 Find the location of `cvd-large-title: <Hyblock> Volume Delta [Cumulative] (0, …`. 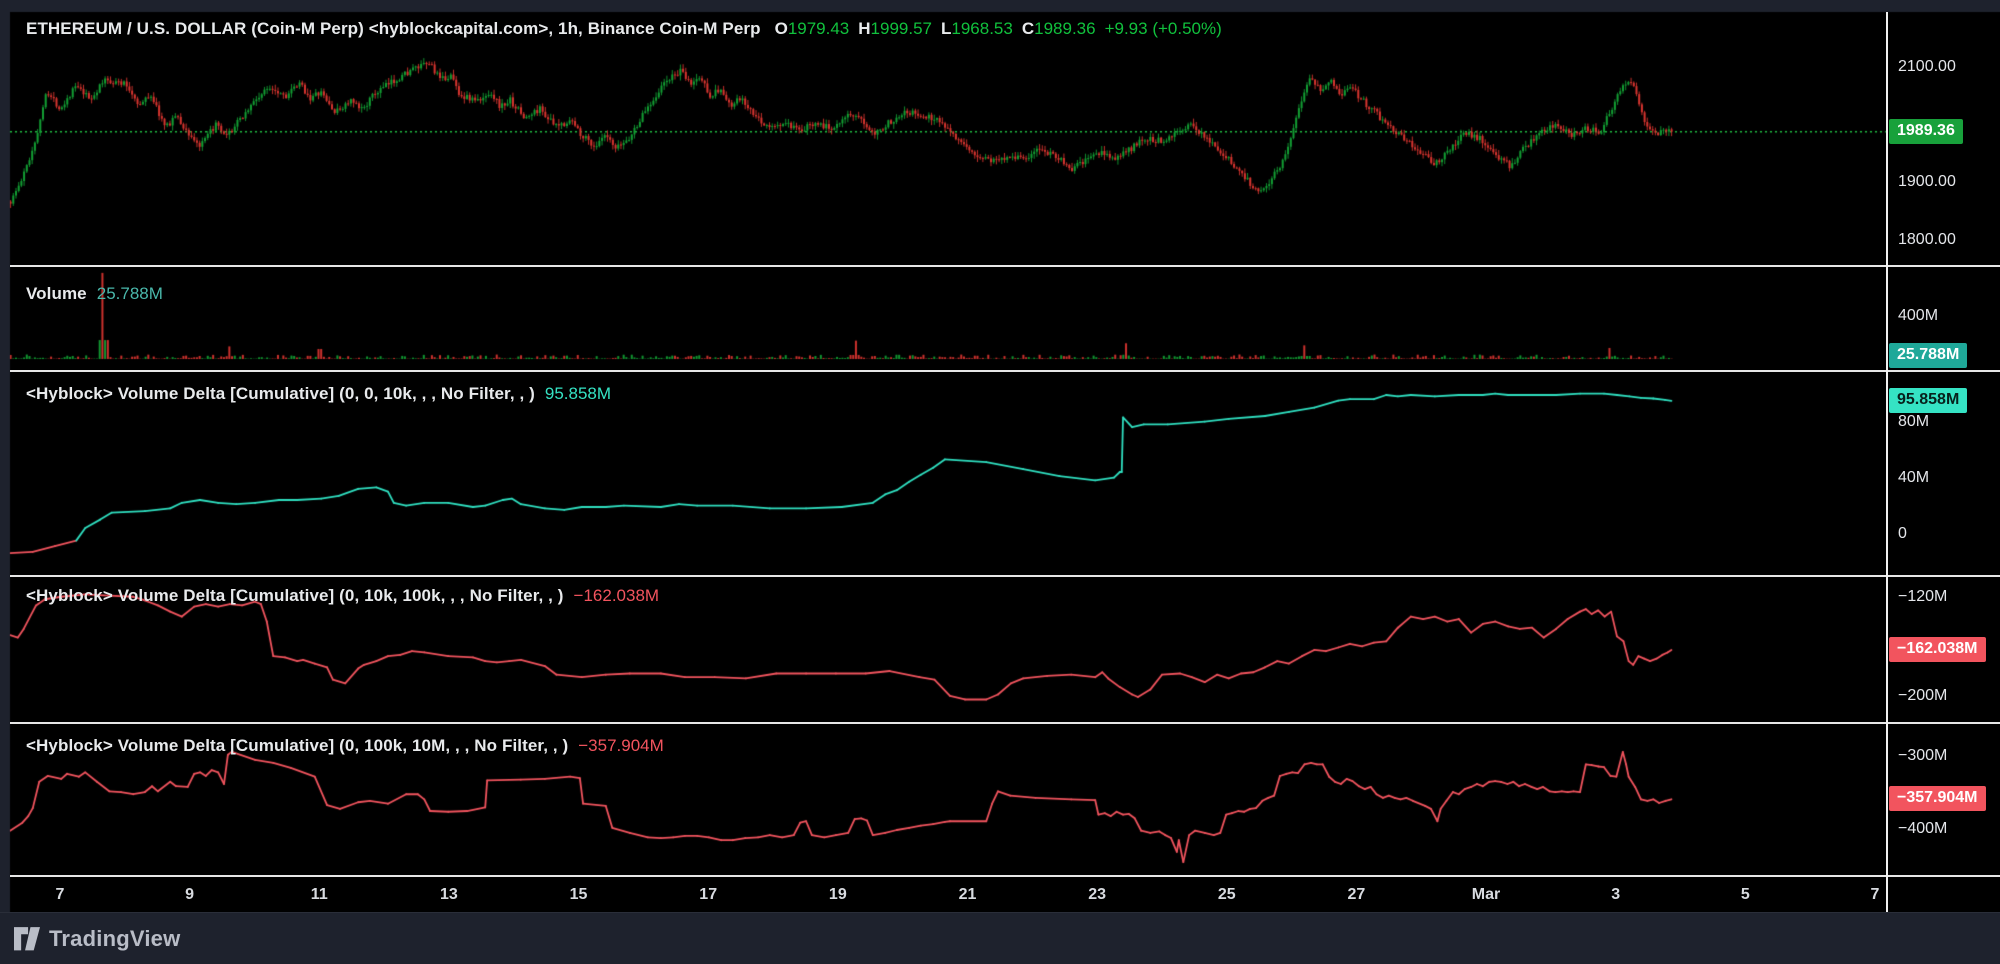

cvd-large-title: <Hyblock> Volume Delta [Cumulative] (0, … is located at coordinates (297, 745).